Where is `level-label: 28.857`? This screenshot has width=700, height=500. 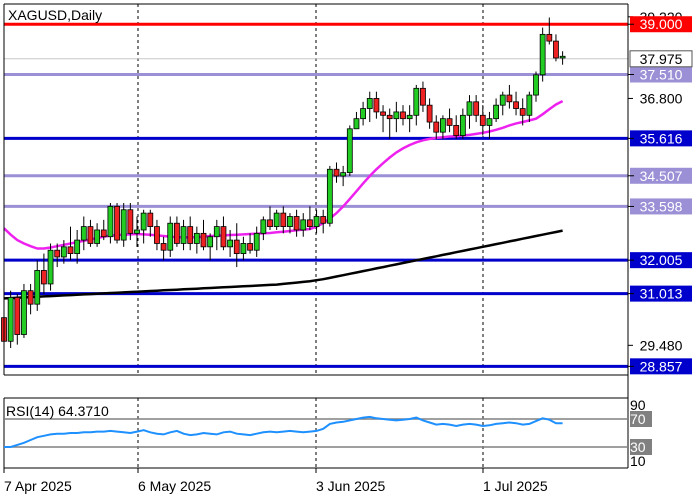
level-label: 28.857 is located at coordinates (661, 366).